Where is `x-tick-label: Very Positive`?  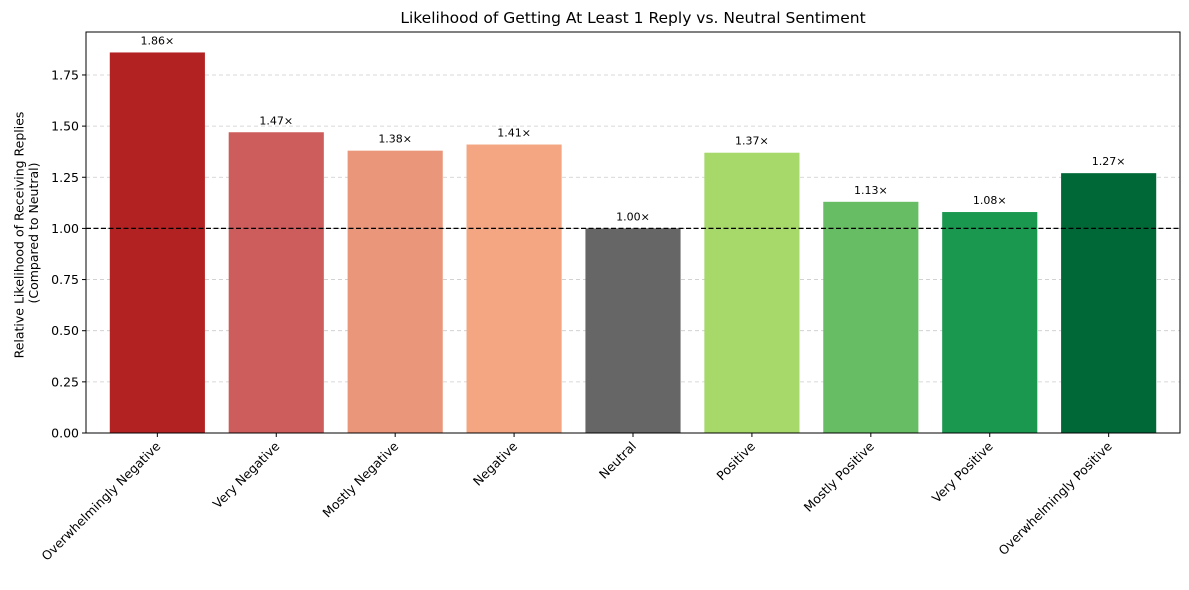
x-tick-label: Very Positive is located at coordinates (962, 471).